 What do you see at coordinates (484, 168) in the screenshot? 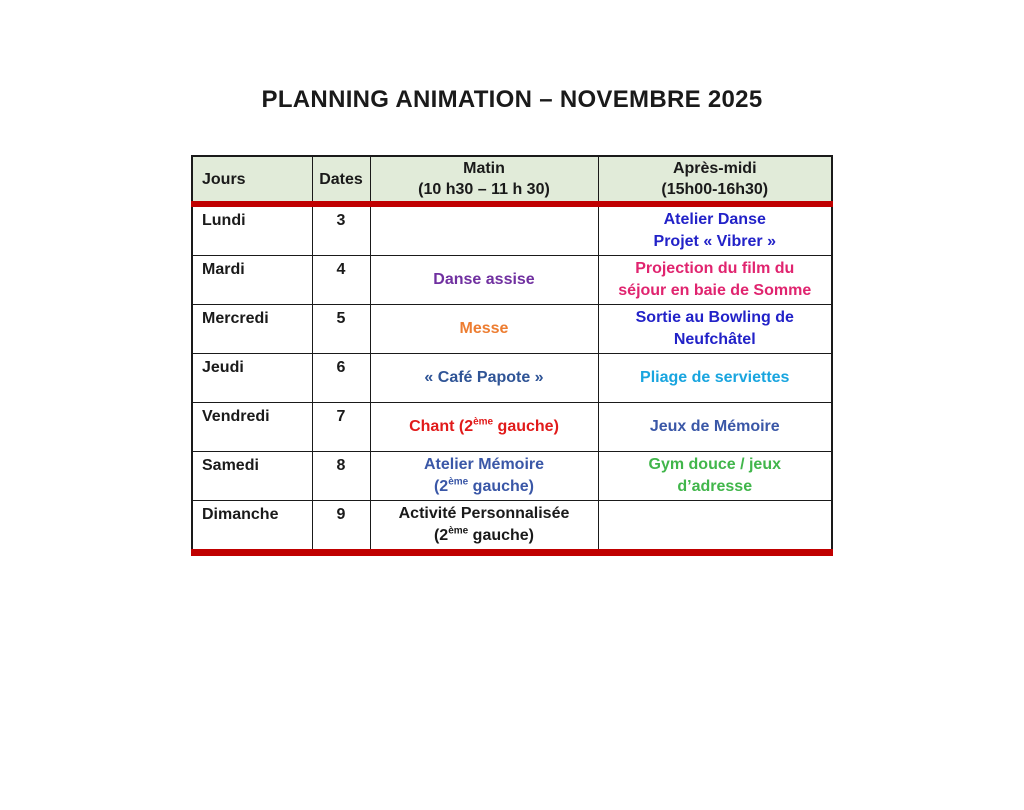
I see `header-morning-line1: Matin` at bounding box center [484, 168].